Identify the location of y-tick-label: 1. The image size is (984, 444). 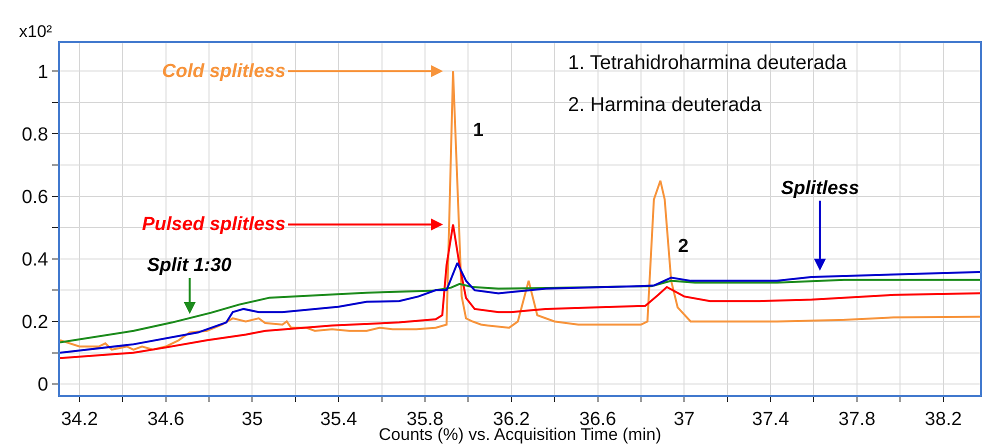
(43, 72).